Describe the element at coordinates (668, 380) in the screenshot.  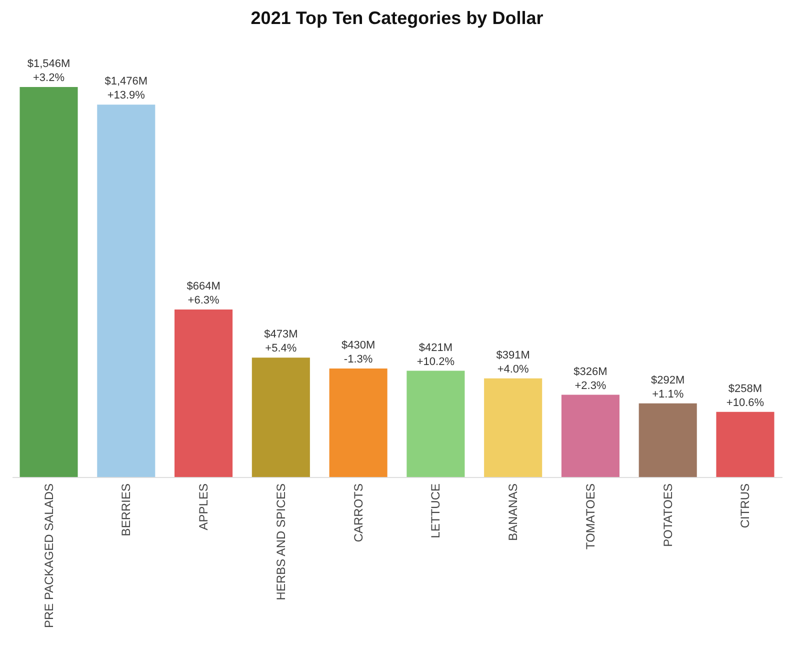
I see `data-label: $292M` at that location.